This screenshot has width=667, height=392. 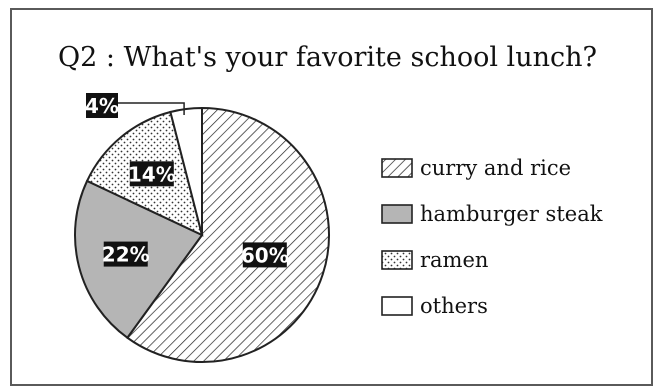 What do you see at coordinates (186, 171) in the screenshot?
I see `slice-others` at bounding box center [186, 171].